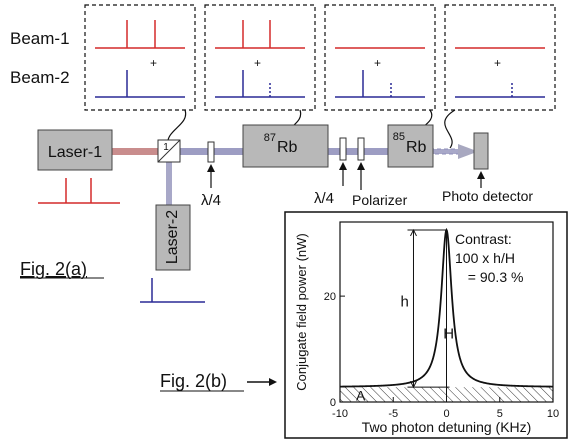  I want to click on x-tick-label: -10, so click(340, 414).